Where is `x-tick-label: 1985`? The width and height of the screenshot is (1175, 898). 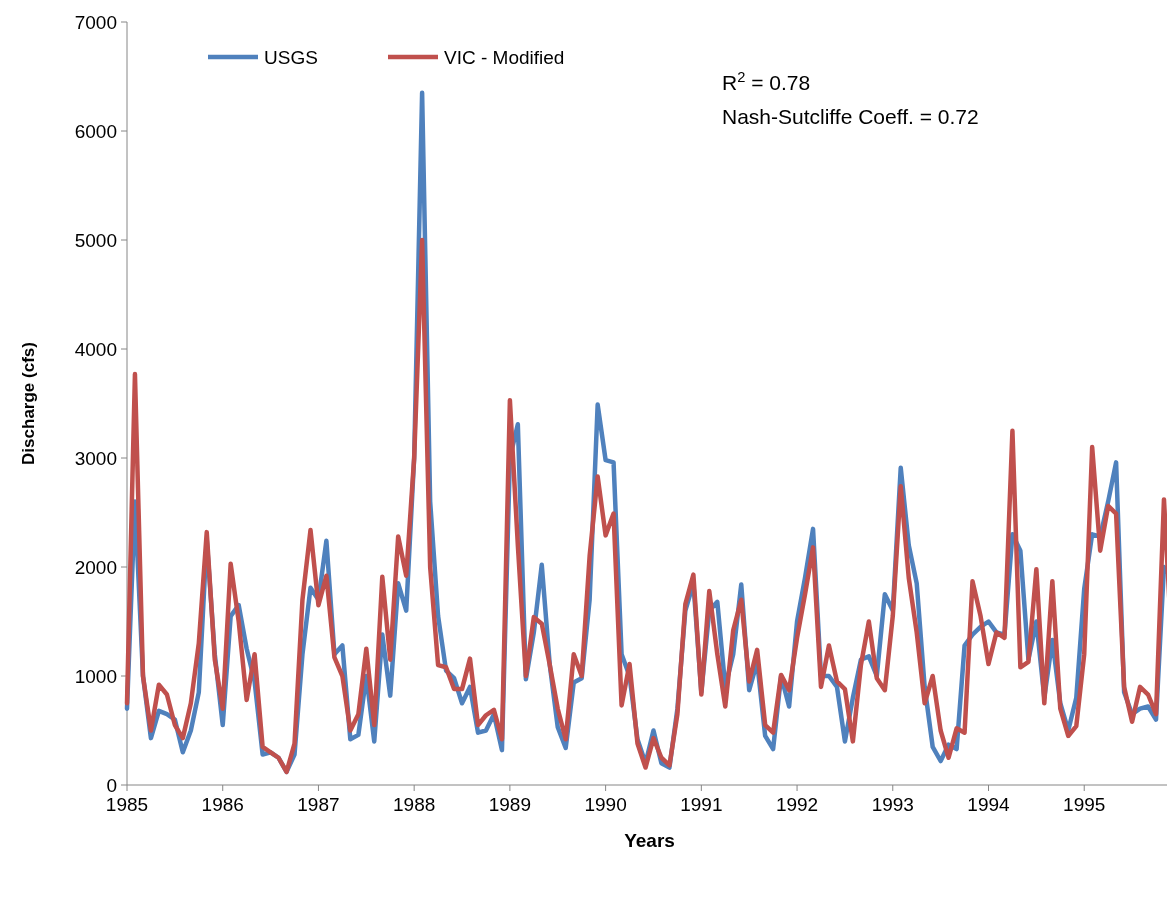 x-tick-label: 1985 is located at coordinates (127, 804).